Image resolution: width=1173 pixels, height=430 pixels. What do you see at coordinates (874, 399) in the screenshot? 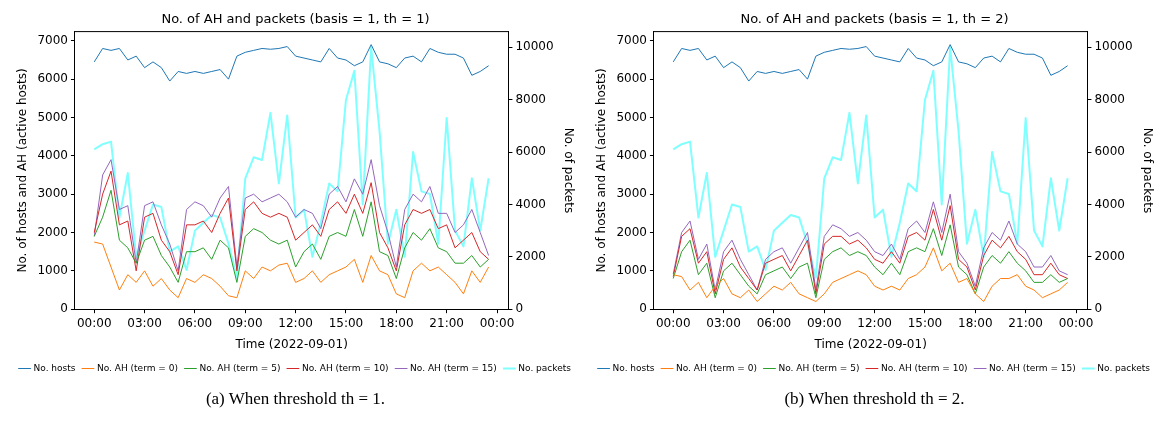
I see `text: (b) When threshold th = 2.` at bounding box center [874, 399].